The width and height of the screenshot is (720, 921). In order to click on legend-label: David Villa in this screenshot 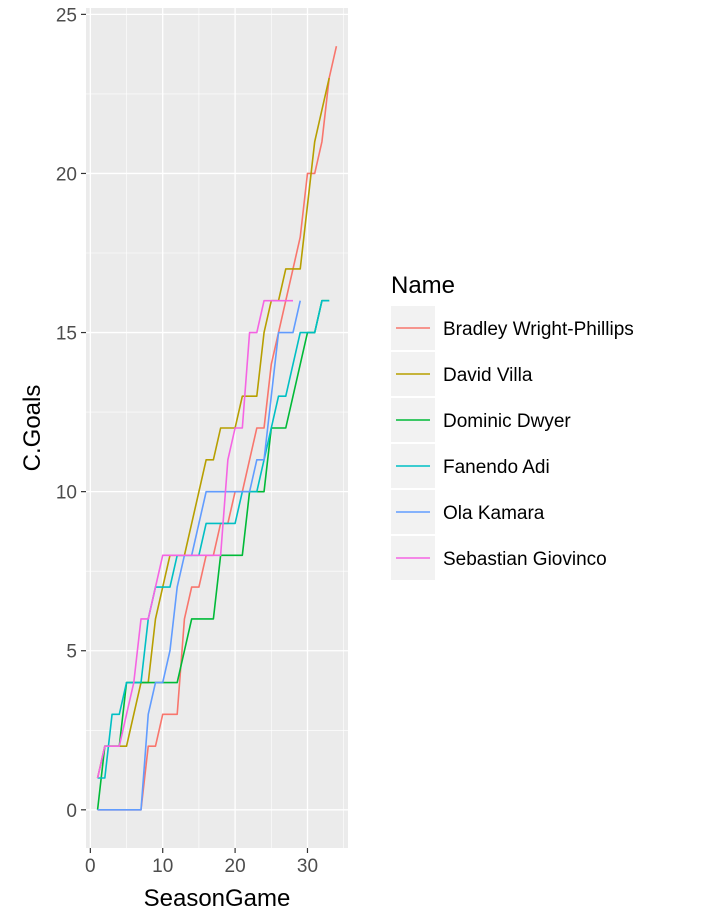, I will do `click(488, 375)`.